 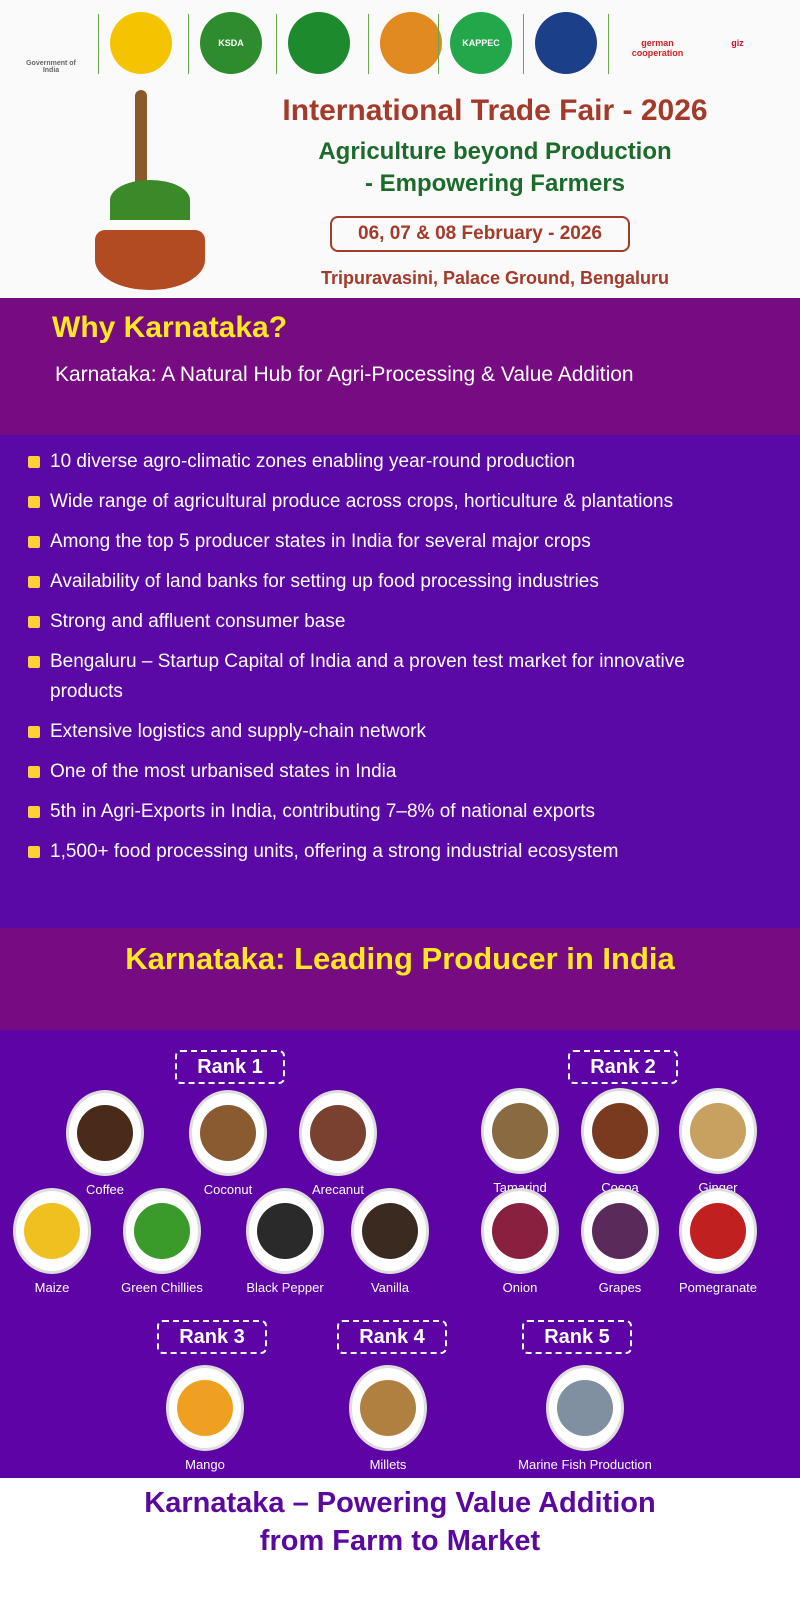 What do you see at coordinates (205, 1408) in the screenshot?
I see `mango-image` at bounding box center [205, 1408].